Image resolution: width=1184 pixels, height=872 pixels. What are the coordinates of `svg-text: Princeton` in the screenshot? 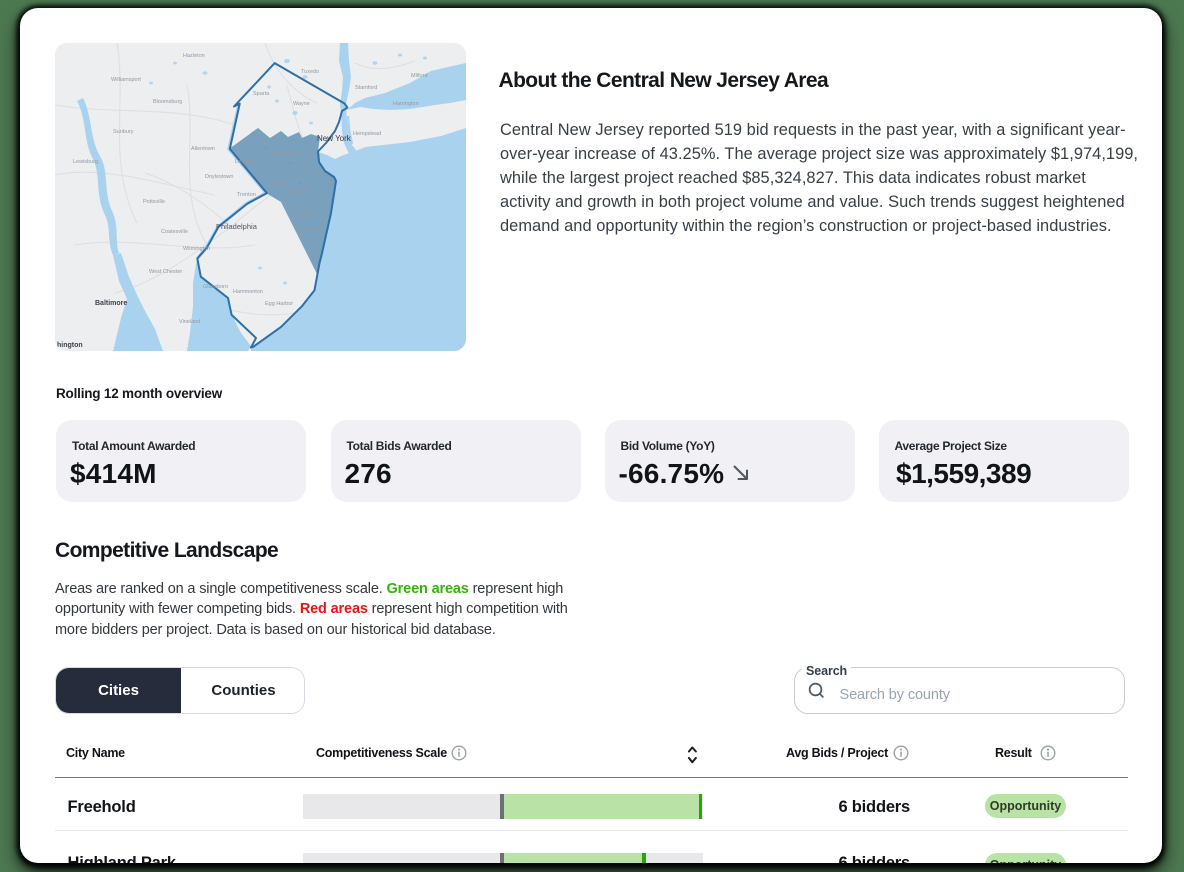 It's located at (278, 184).